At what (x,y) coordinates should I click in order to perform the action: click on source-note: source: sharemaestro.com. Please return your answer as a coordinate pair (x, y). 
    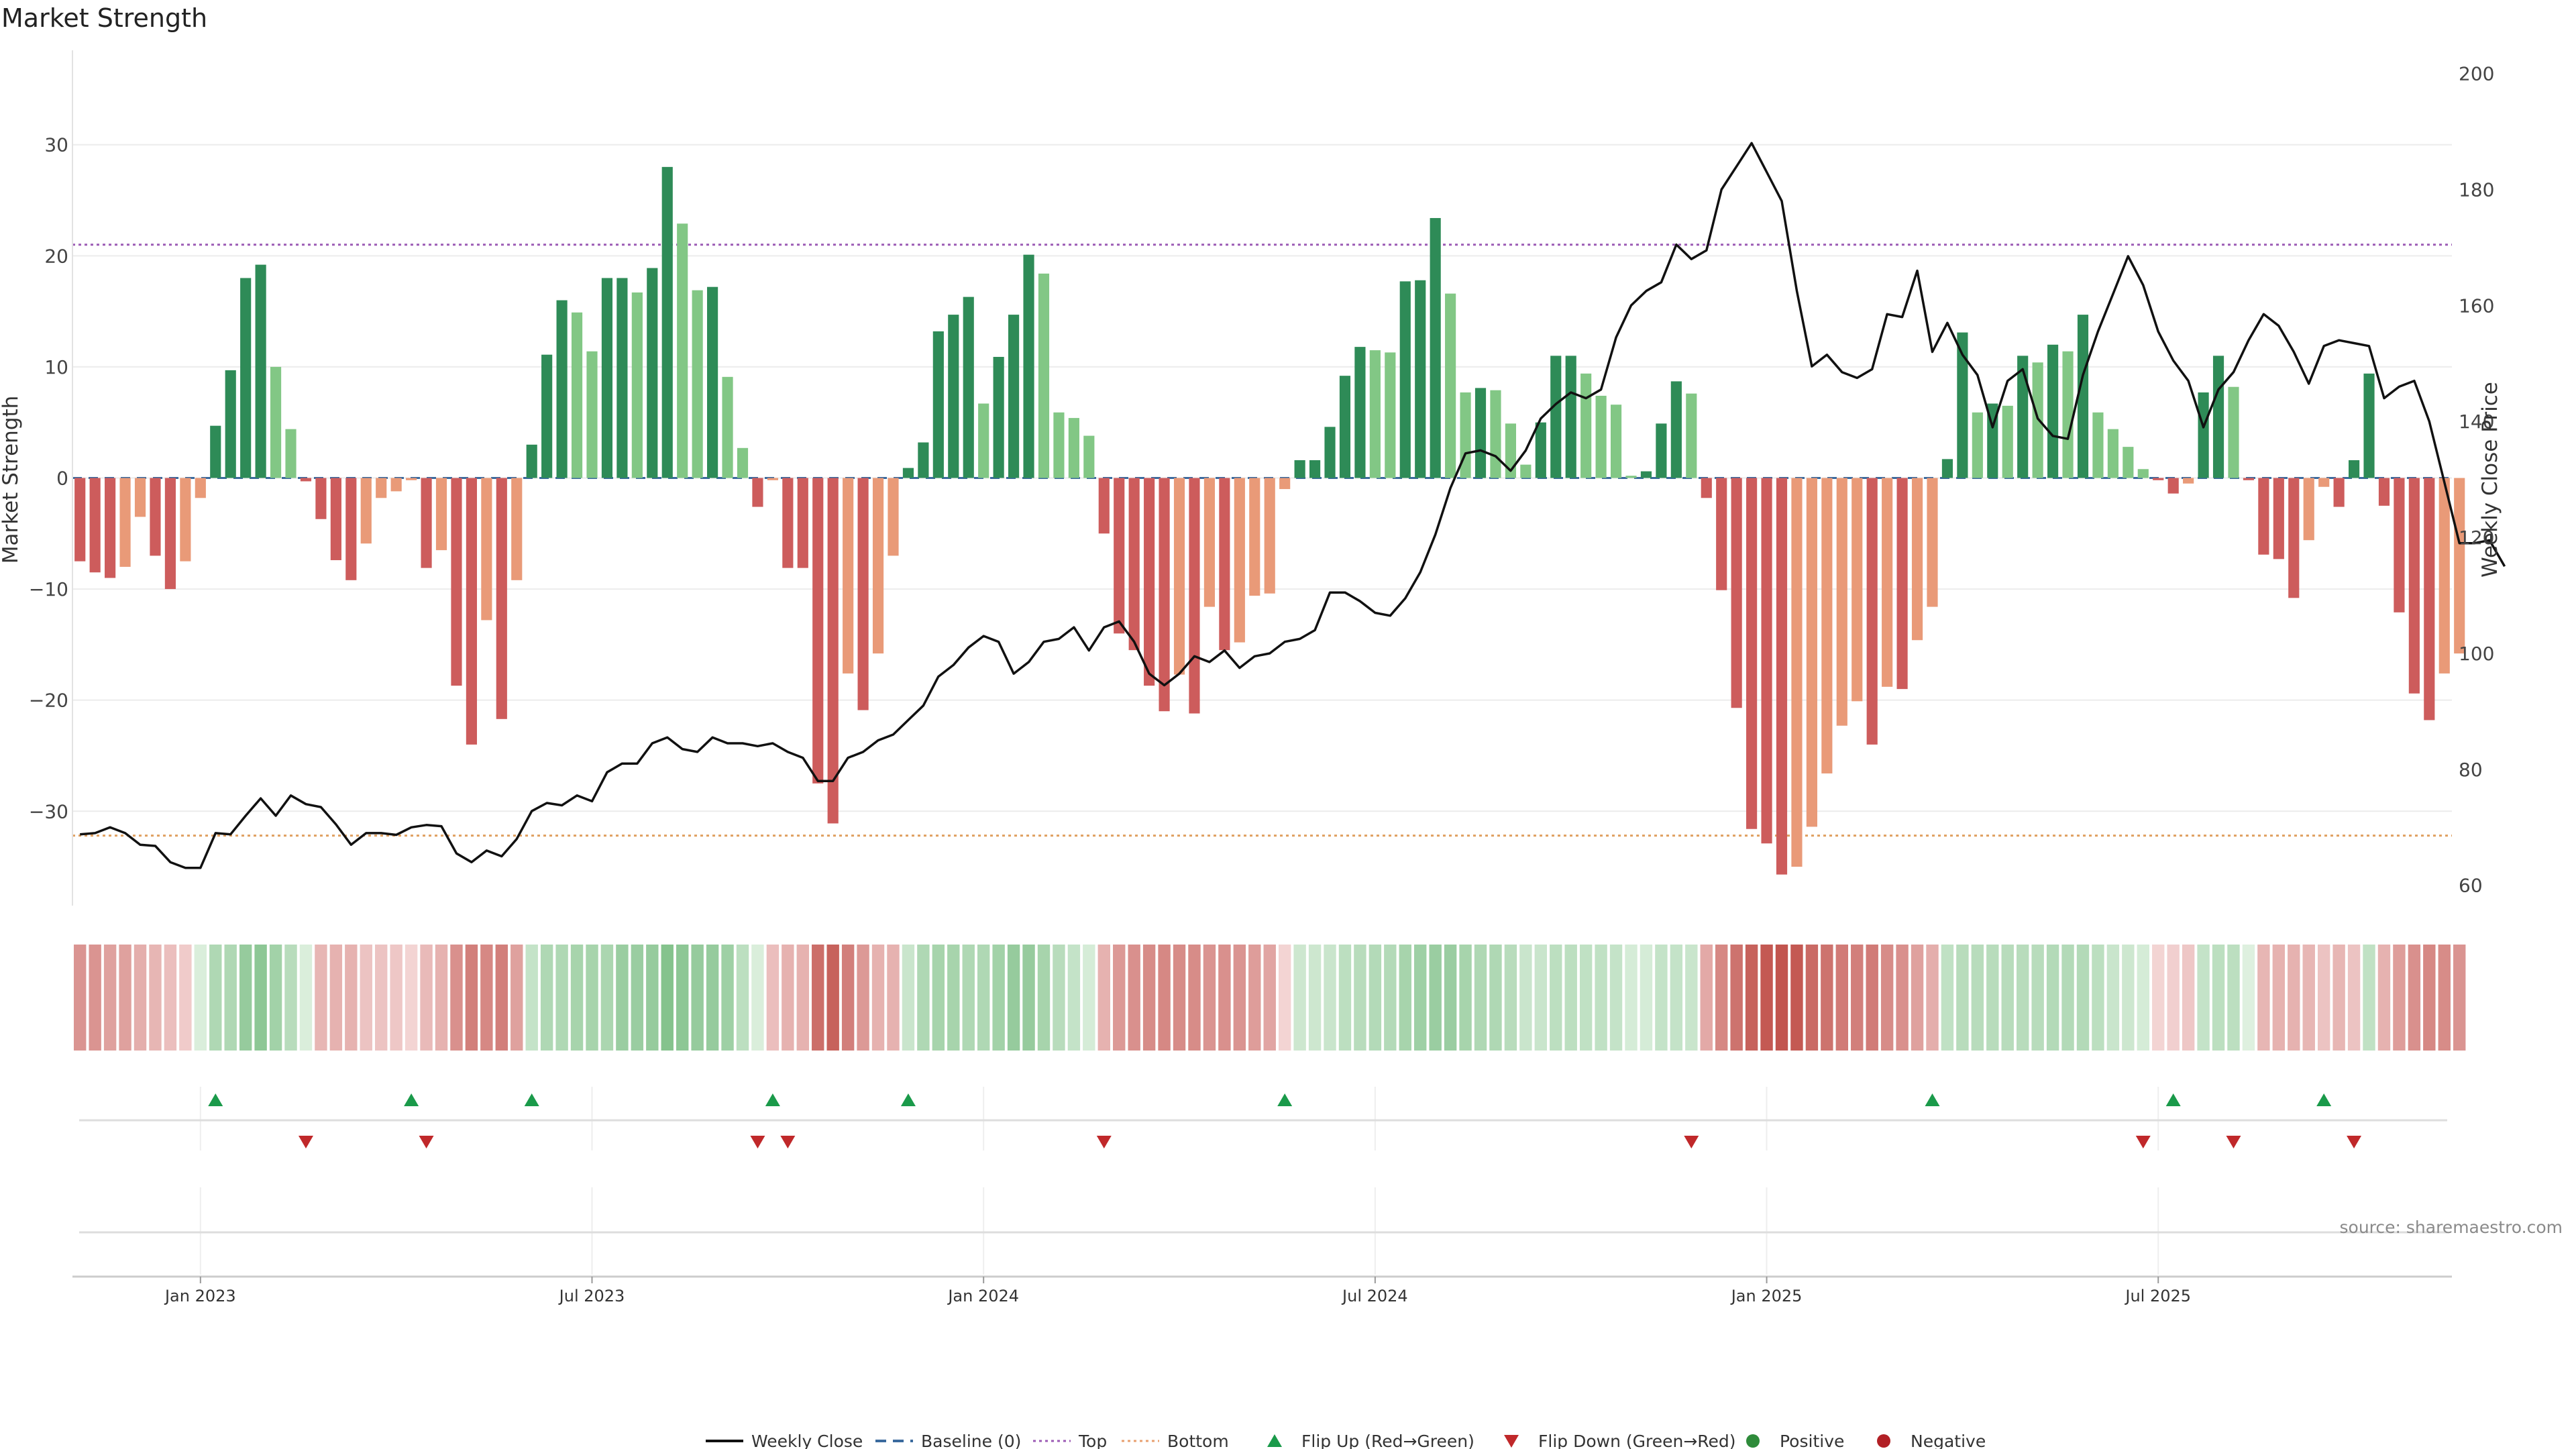
    Looking at the image, I should click on (2451, 1227).